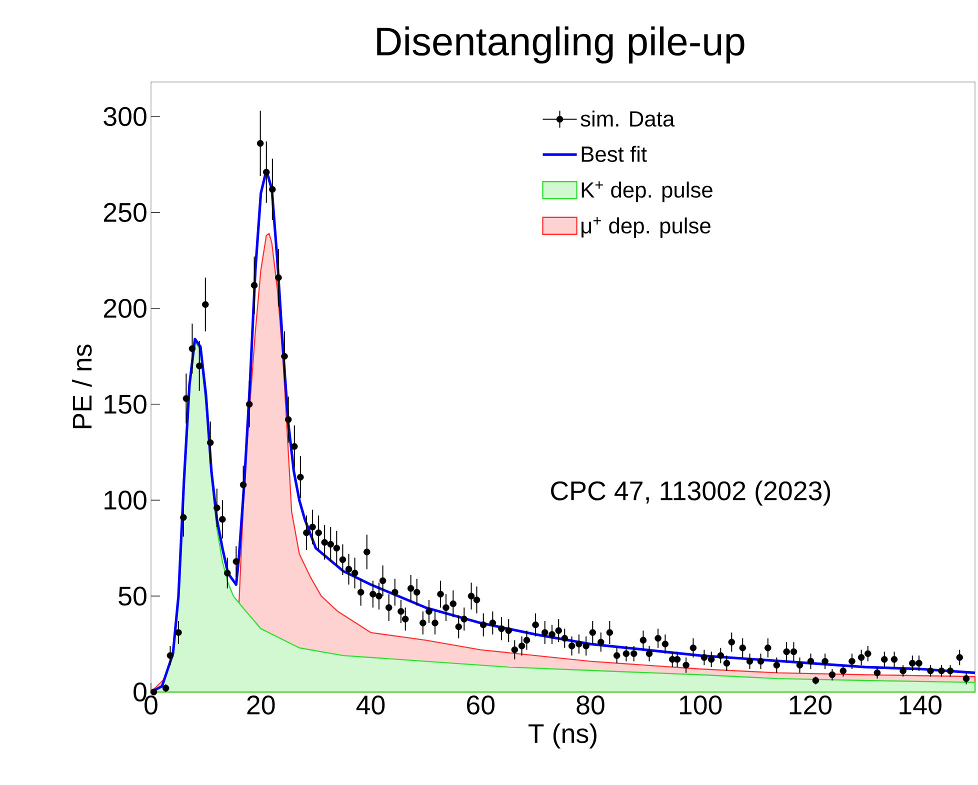 The image size is (978, 785). What do you see at coordinates (627, 118) in the screenshot?
I see `legend-label: sim. Data` at bounding box center [627, 118].